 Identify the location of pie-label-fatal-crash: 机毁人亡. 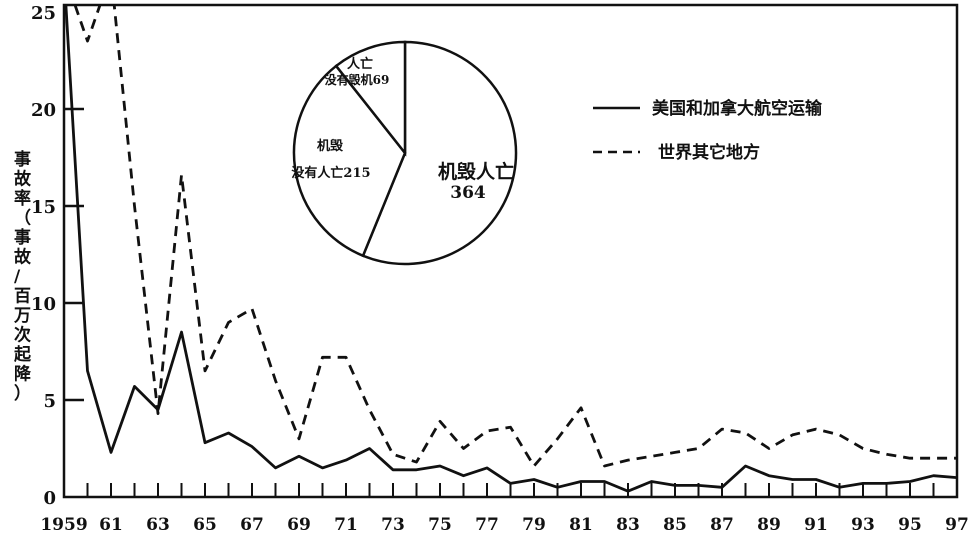
(476, 171).